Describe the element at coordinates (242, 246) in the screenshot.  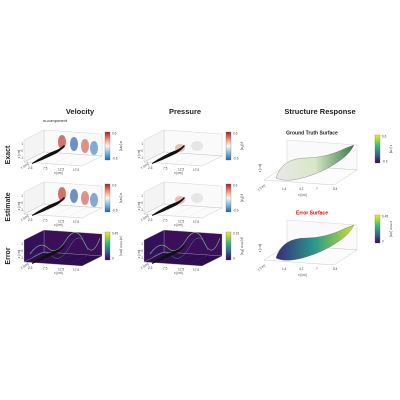
I see `colorbar-label: |p| error [Pa]` at that location.